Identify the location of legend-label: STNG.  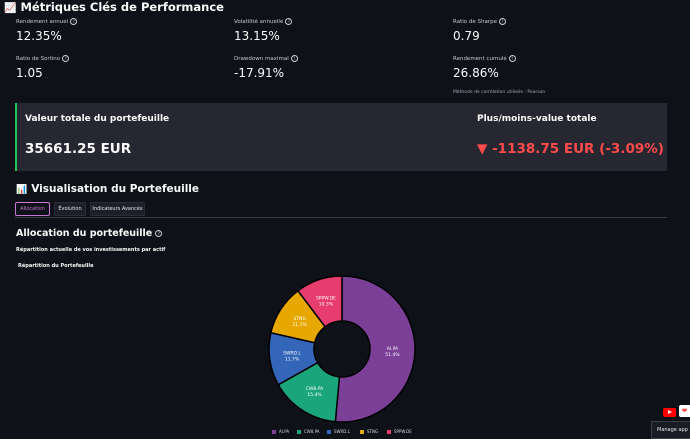
(373, 431).